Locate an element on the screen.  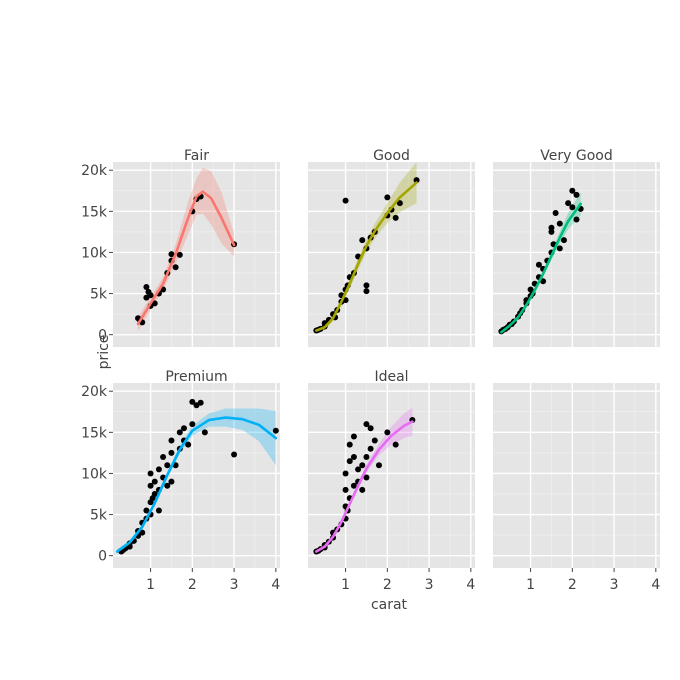
y-tick-label: 20k is located at coordinates (94, 171).